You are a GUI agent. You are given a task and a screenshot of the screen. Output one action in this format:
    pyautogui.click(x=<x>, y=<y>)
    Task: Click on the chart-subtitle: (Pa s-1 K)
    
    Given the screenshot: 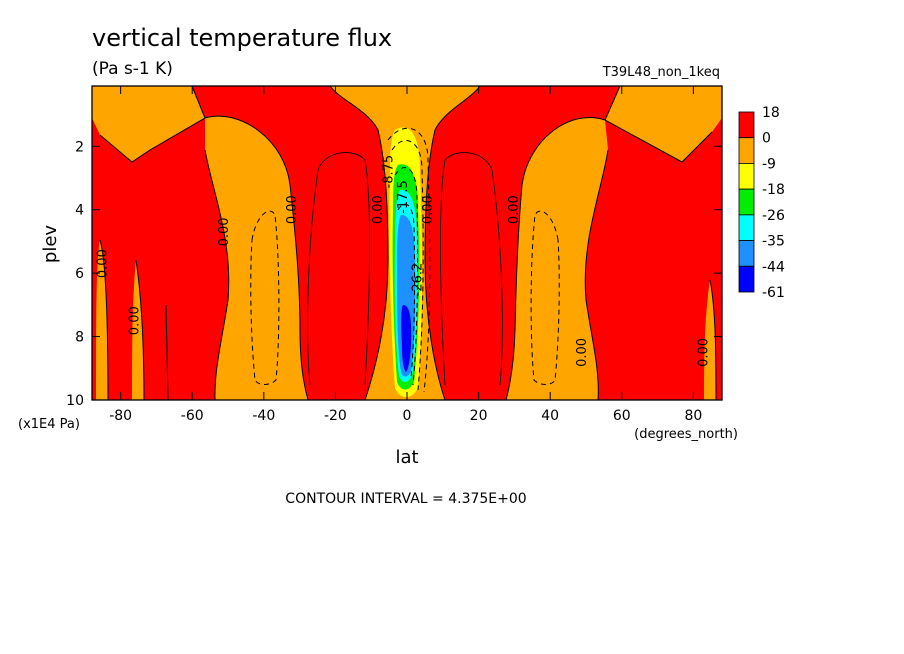 What is the action you would take?
    pyautogui.click(x=132, y=69)
    